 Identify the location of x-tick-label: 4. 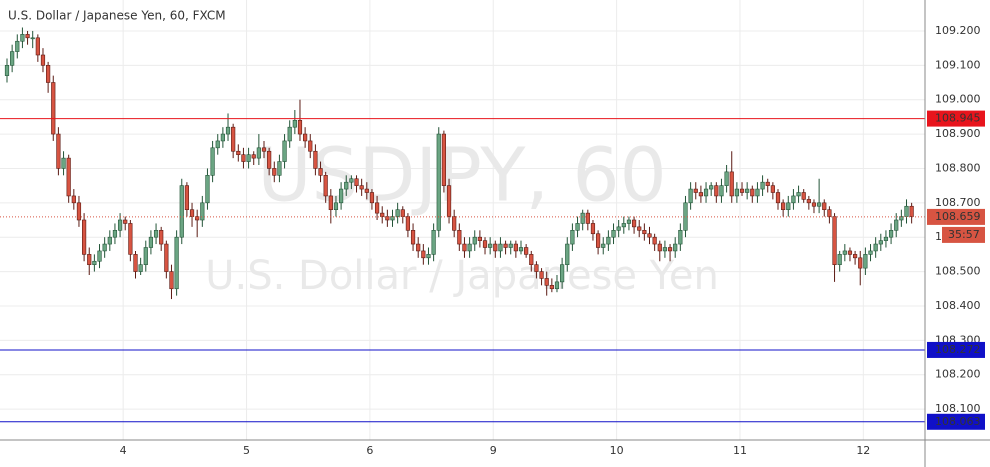
(123, 450).